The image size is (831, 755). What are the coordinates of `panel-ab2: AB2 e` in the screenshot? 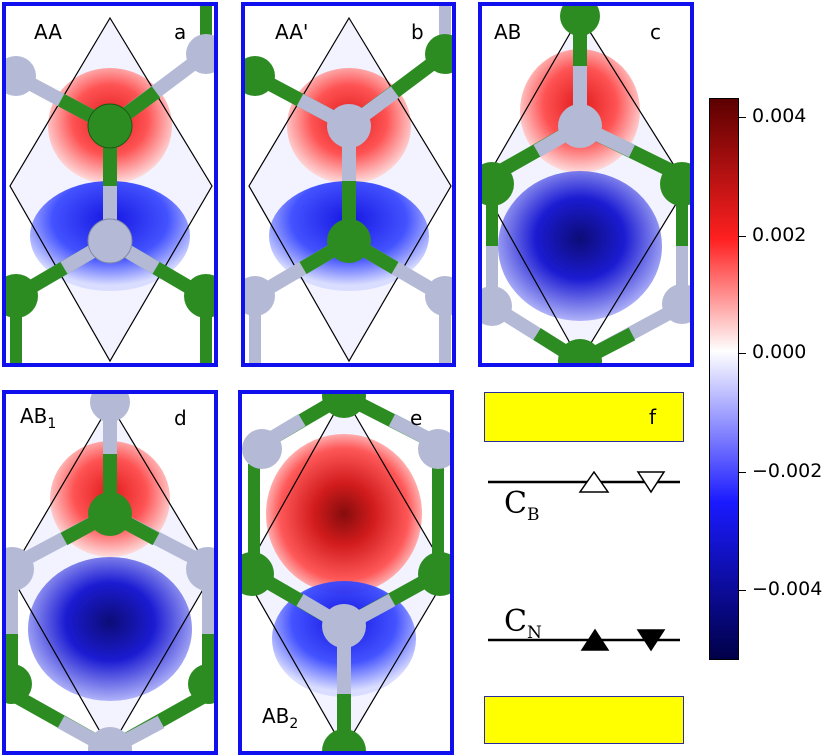 It's located at (346, 572).